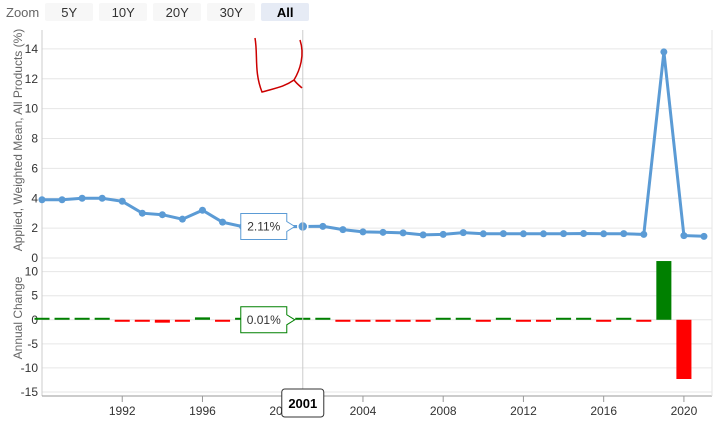 Image resolution: width=720 pixels, height=424 pixels. What do you see at coordinates (32, 272) in the screenshot?
I see `bottom-y-tick-label: 10` at bounding box center [32, 272].